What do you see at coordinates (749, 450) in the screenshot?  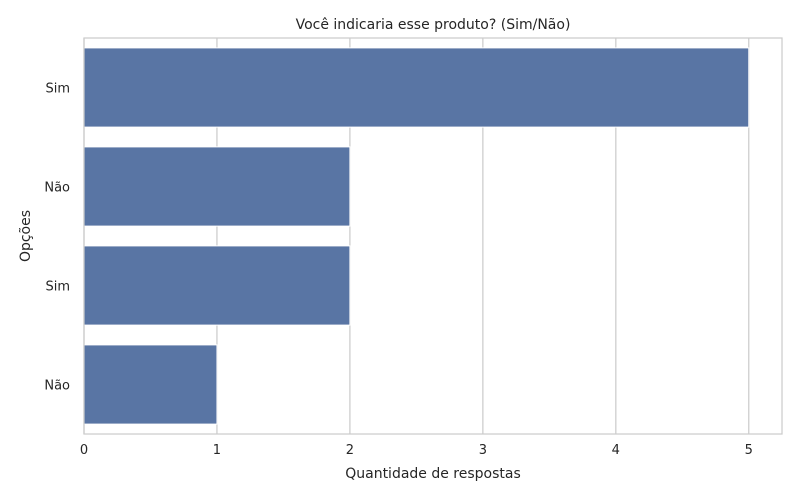 I see `x-tick-label: 5` at bounding box center [749, 450].